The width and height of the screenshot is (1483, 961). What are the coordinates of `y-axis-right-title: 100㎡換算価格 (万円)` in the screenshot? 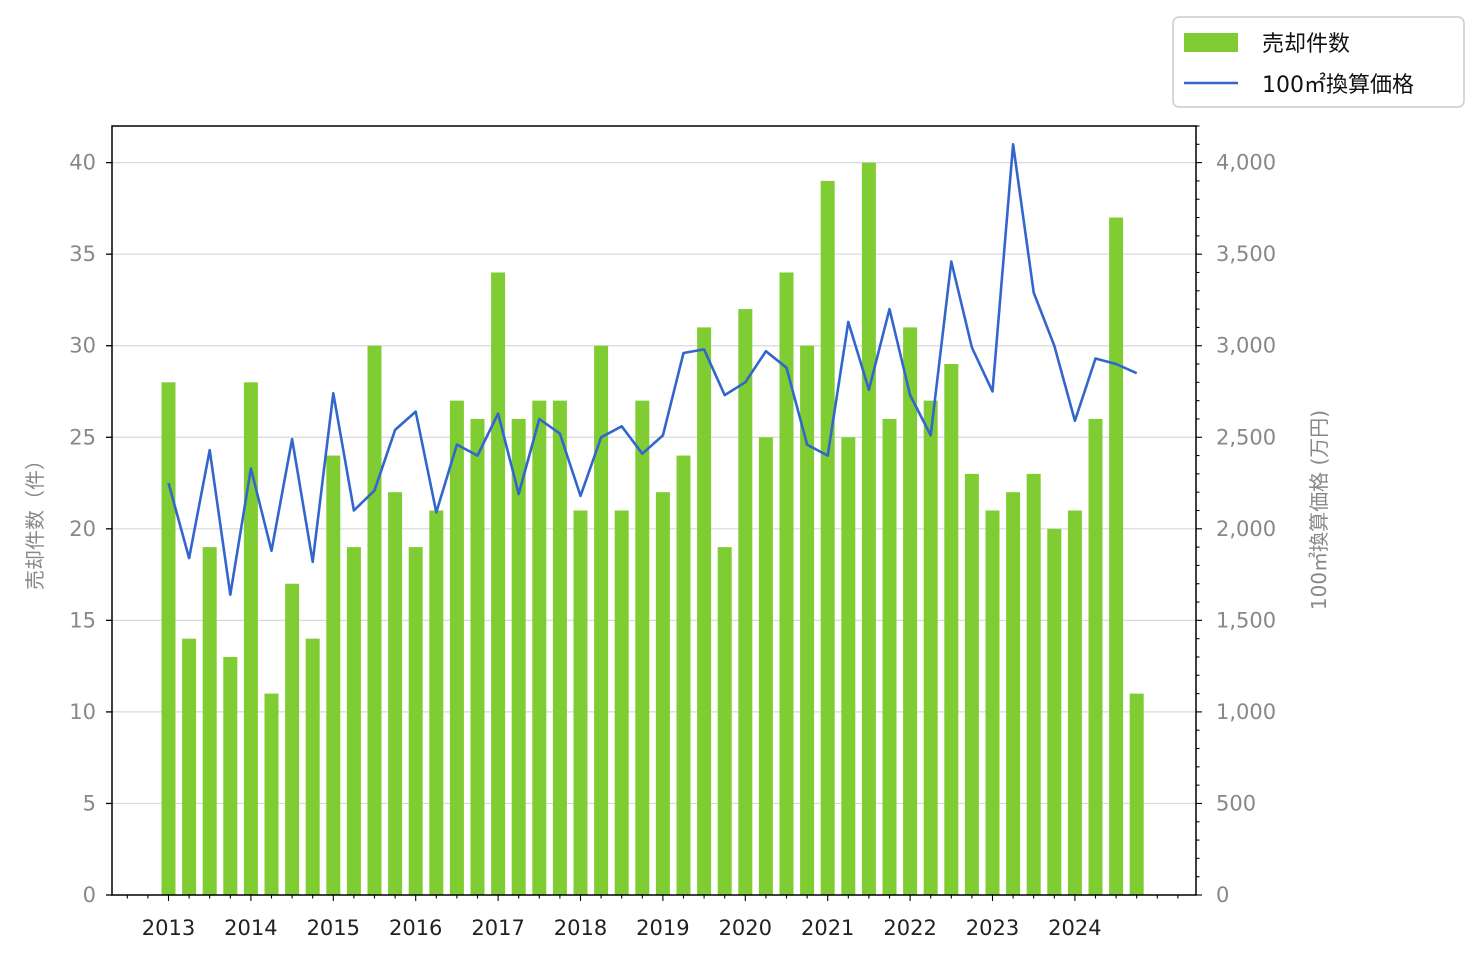 It's located at (1319, 510).